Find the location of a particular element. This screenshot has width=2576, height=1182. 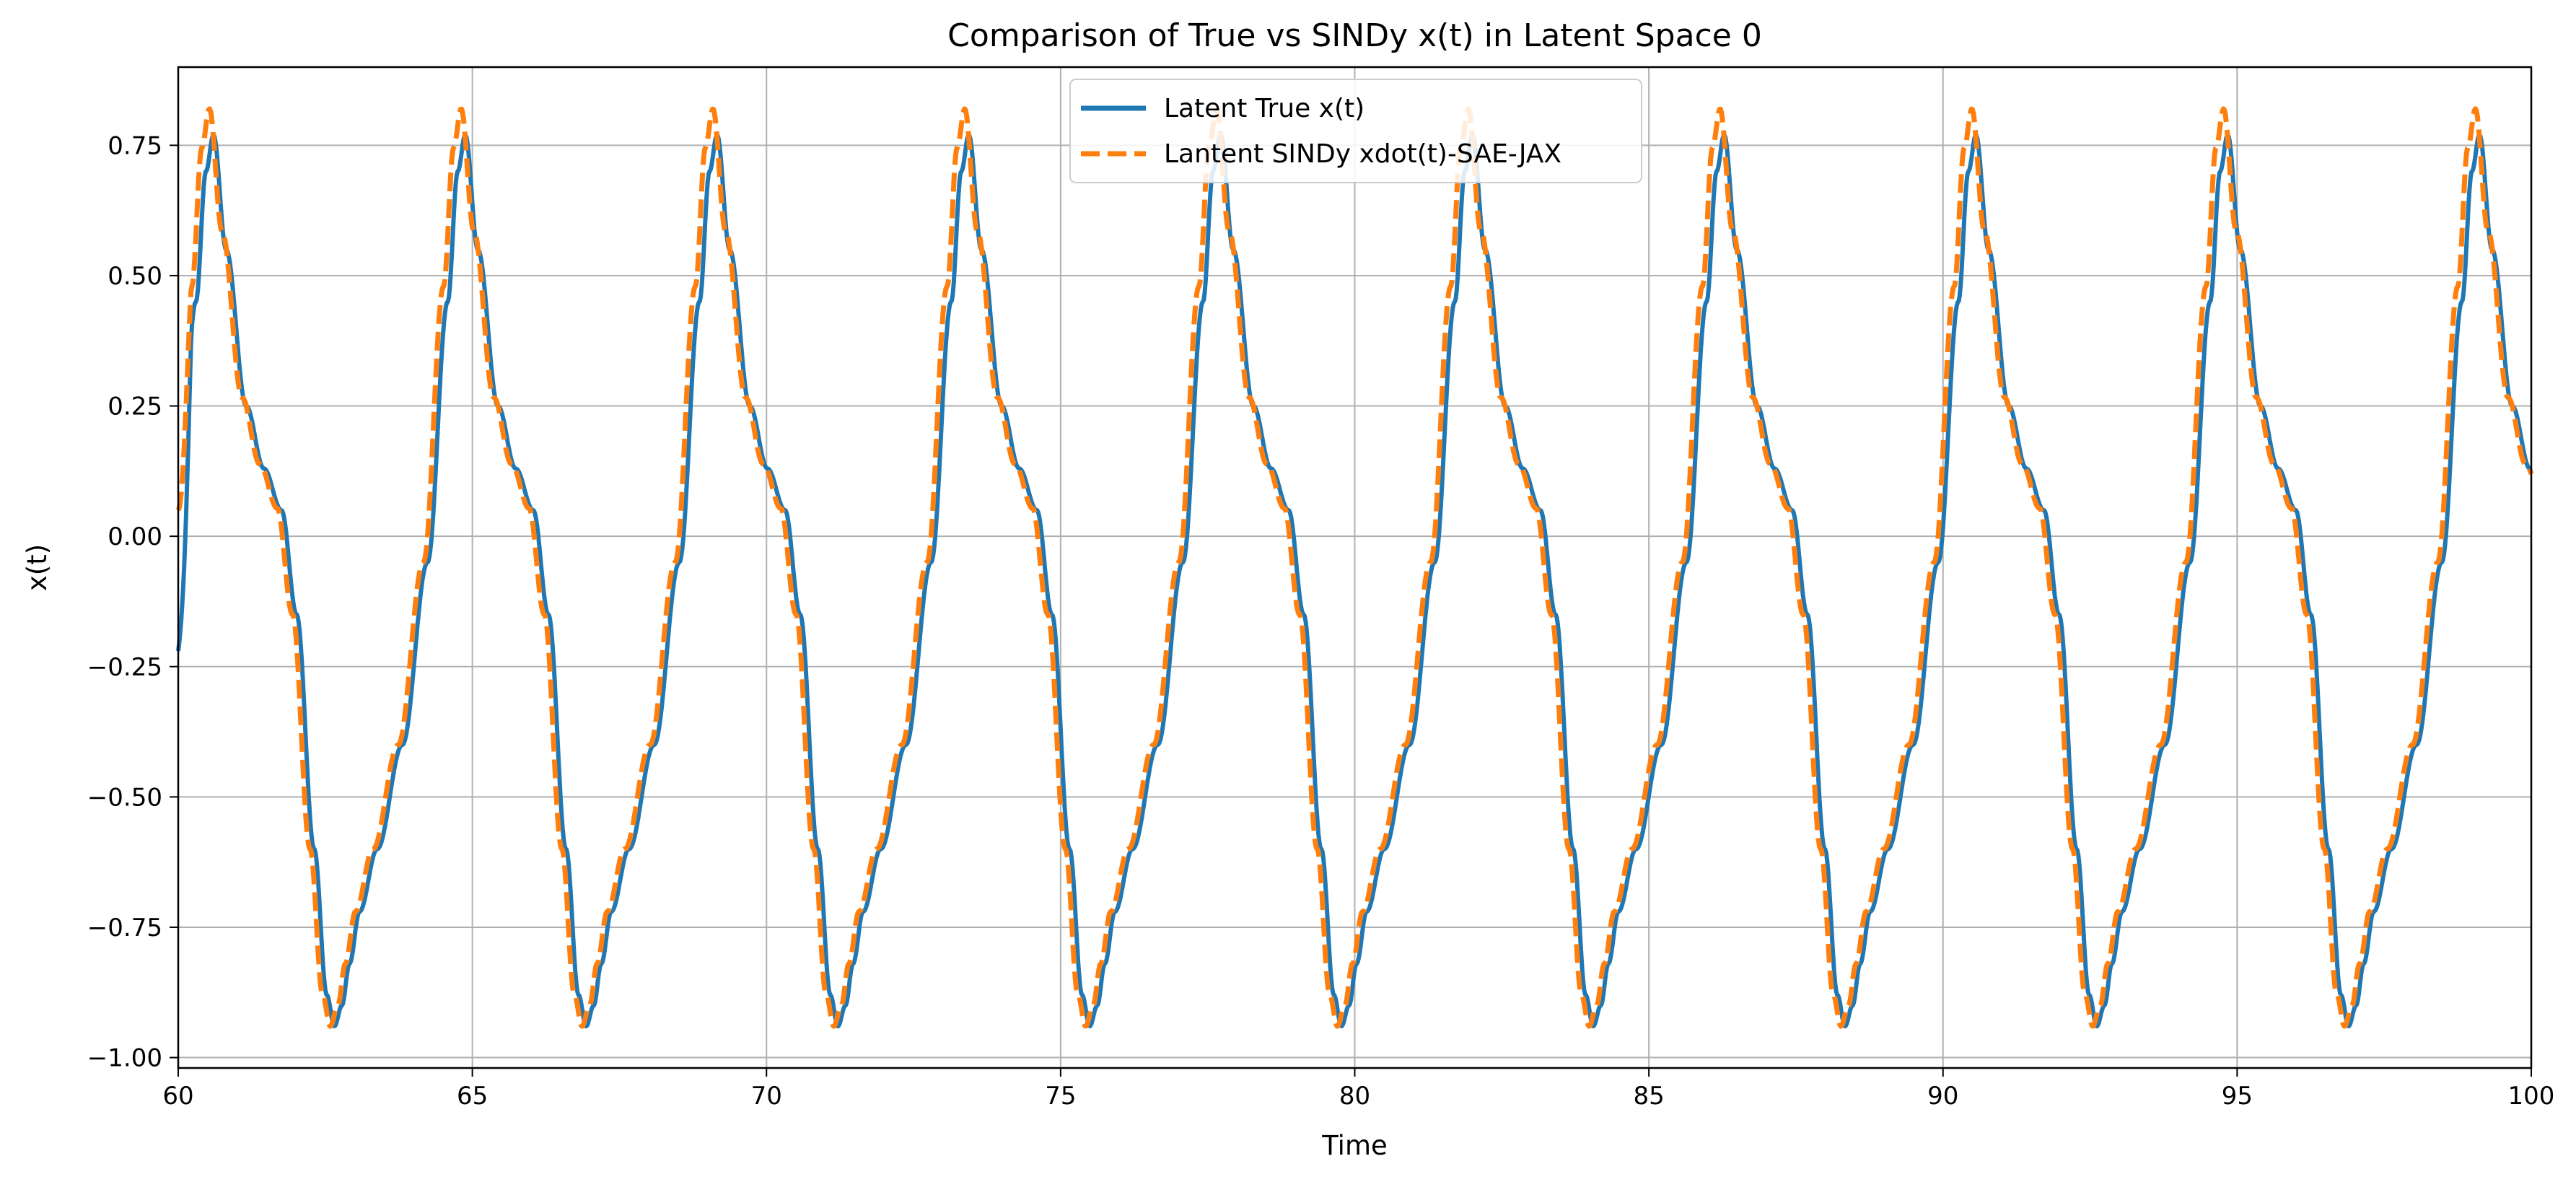

x-tick-label: 65 is located at coordinates (472, 1096).